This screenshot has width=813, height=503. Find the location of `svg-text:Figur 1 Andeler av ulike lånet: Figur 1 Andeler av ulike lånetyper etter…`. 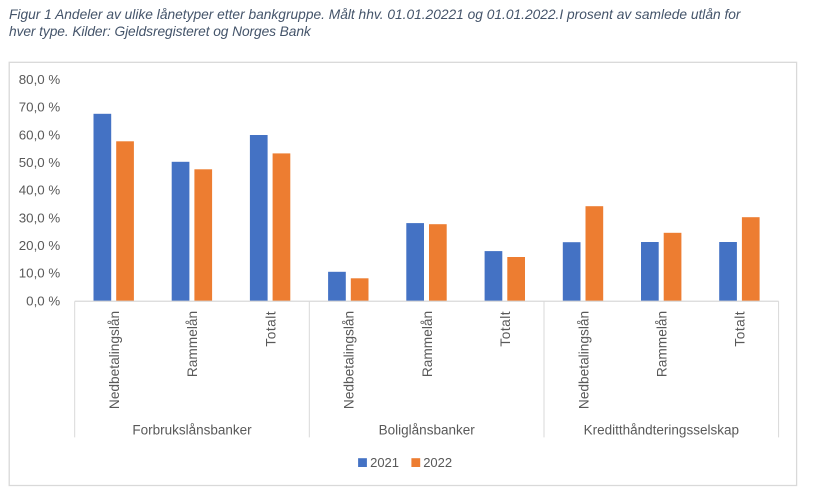

svg-text:Figur 1 Andeler av ulike lånet: Figur 1 Andeler av ulike lånetyper etter… is located at coordinates (375, 14).